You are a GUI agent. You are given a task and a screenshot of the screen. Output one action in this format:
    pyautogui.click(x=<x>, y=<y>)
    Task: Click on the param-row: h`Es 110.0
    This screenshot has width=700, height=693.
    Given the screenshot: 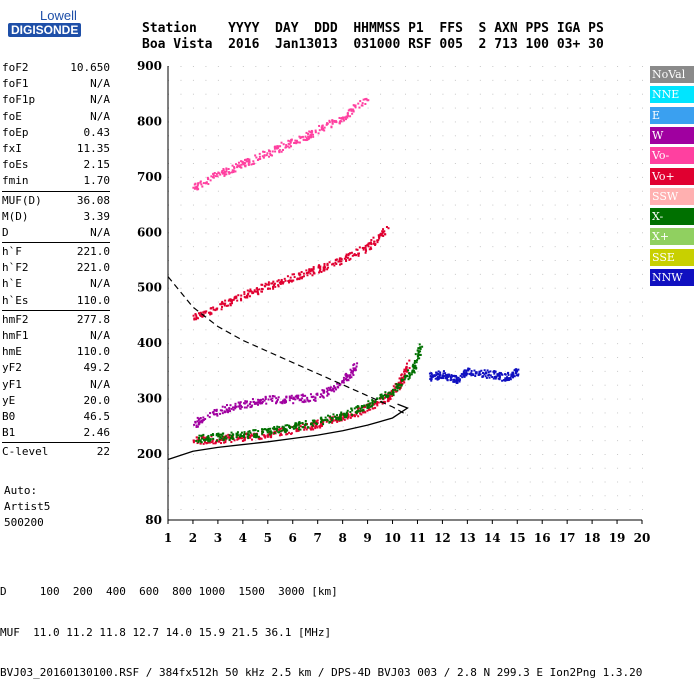 What is the action you would take?
    pyautogui.click(x=56, y=301)
    